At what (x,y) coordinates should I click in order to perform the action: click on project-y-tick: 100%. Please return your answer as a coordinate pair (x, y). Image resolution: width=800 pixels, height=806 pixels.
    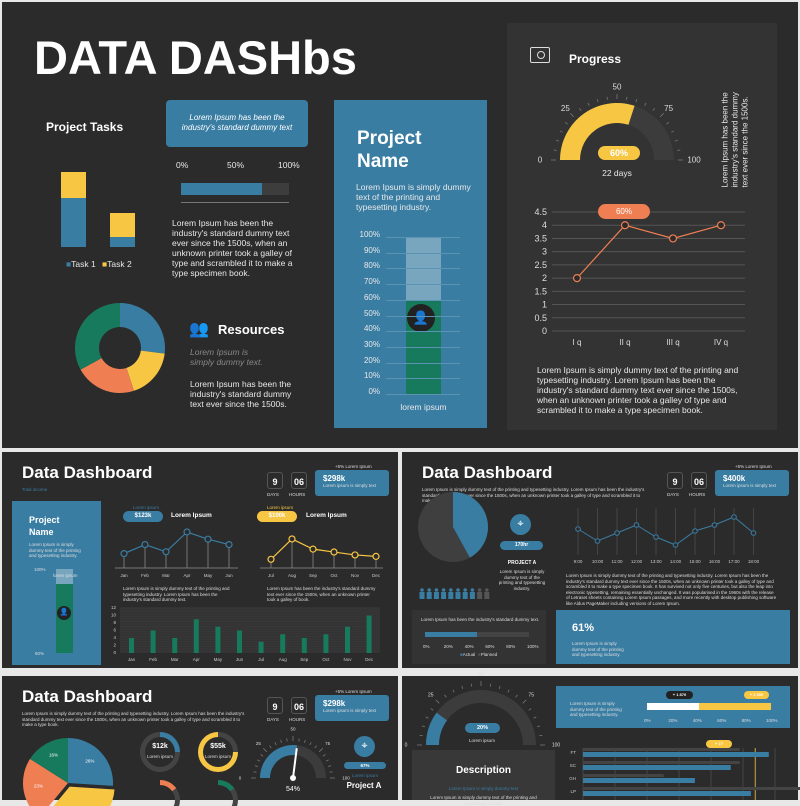
    Looking at the image, I should click on (368, 235).